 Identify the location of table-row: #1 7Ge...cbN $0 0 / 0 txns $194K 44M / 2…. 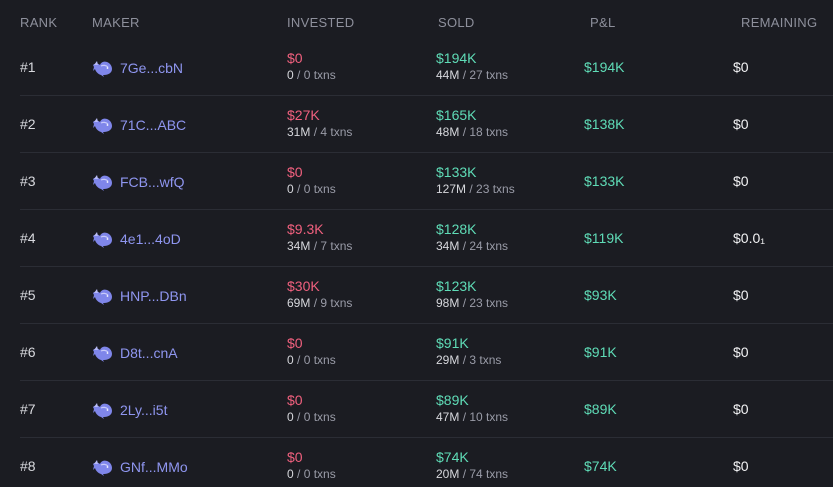
(426, 67).